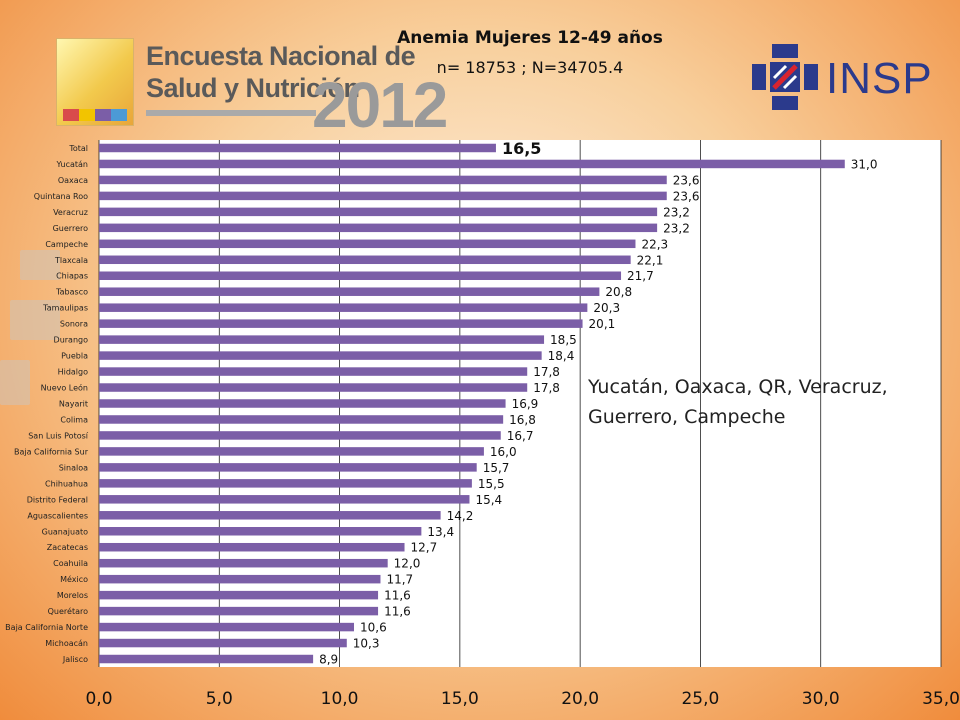 The height and width of the screenshot is (720, 960). I want to click on page-title: Anemia Mujeres 12-49 años, so click(530, 38).